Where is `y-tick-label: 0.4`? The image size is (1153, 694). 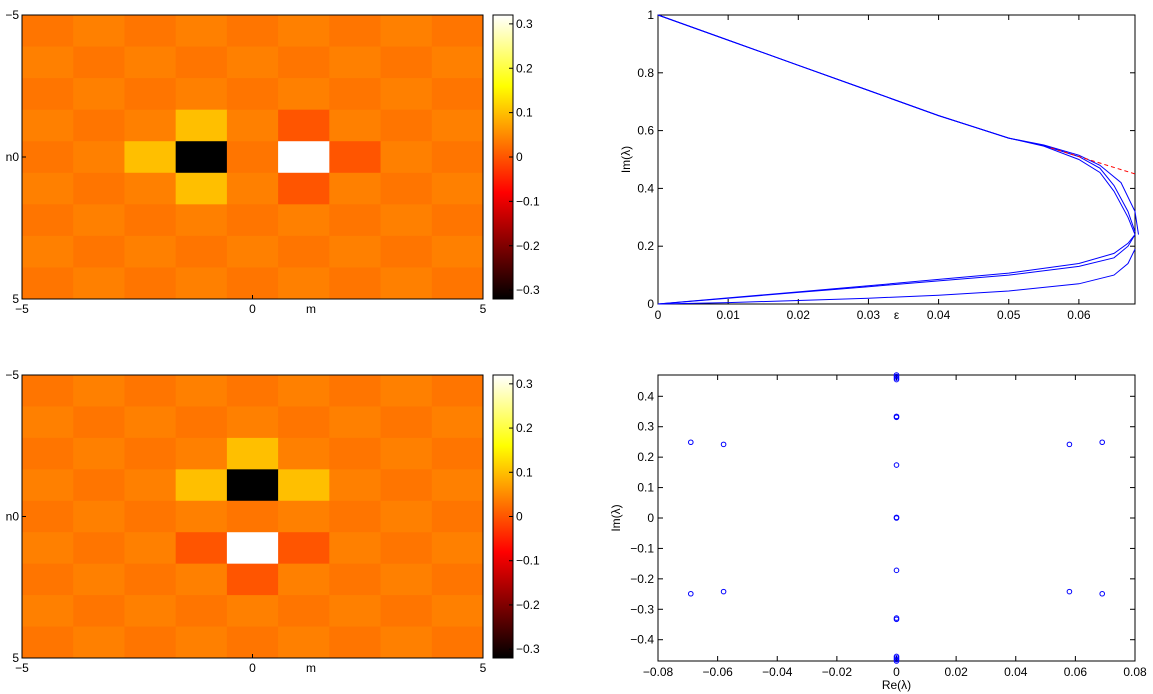 y-tick-label: 0.4 is located at coordinates (645, 396).